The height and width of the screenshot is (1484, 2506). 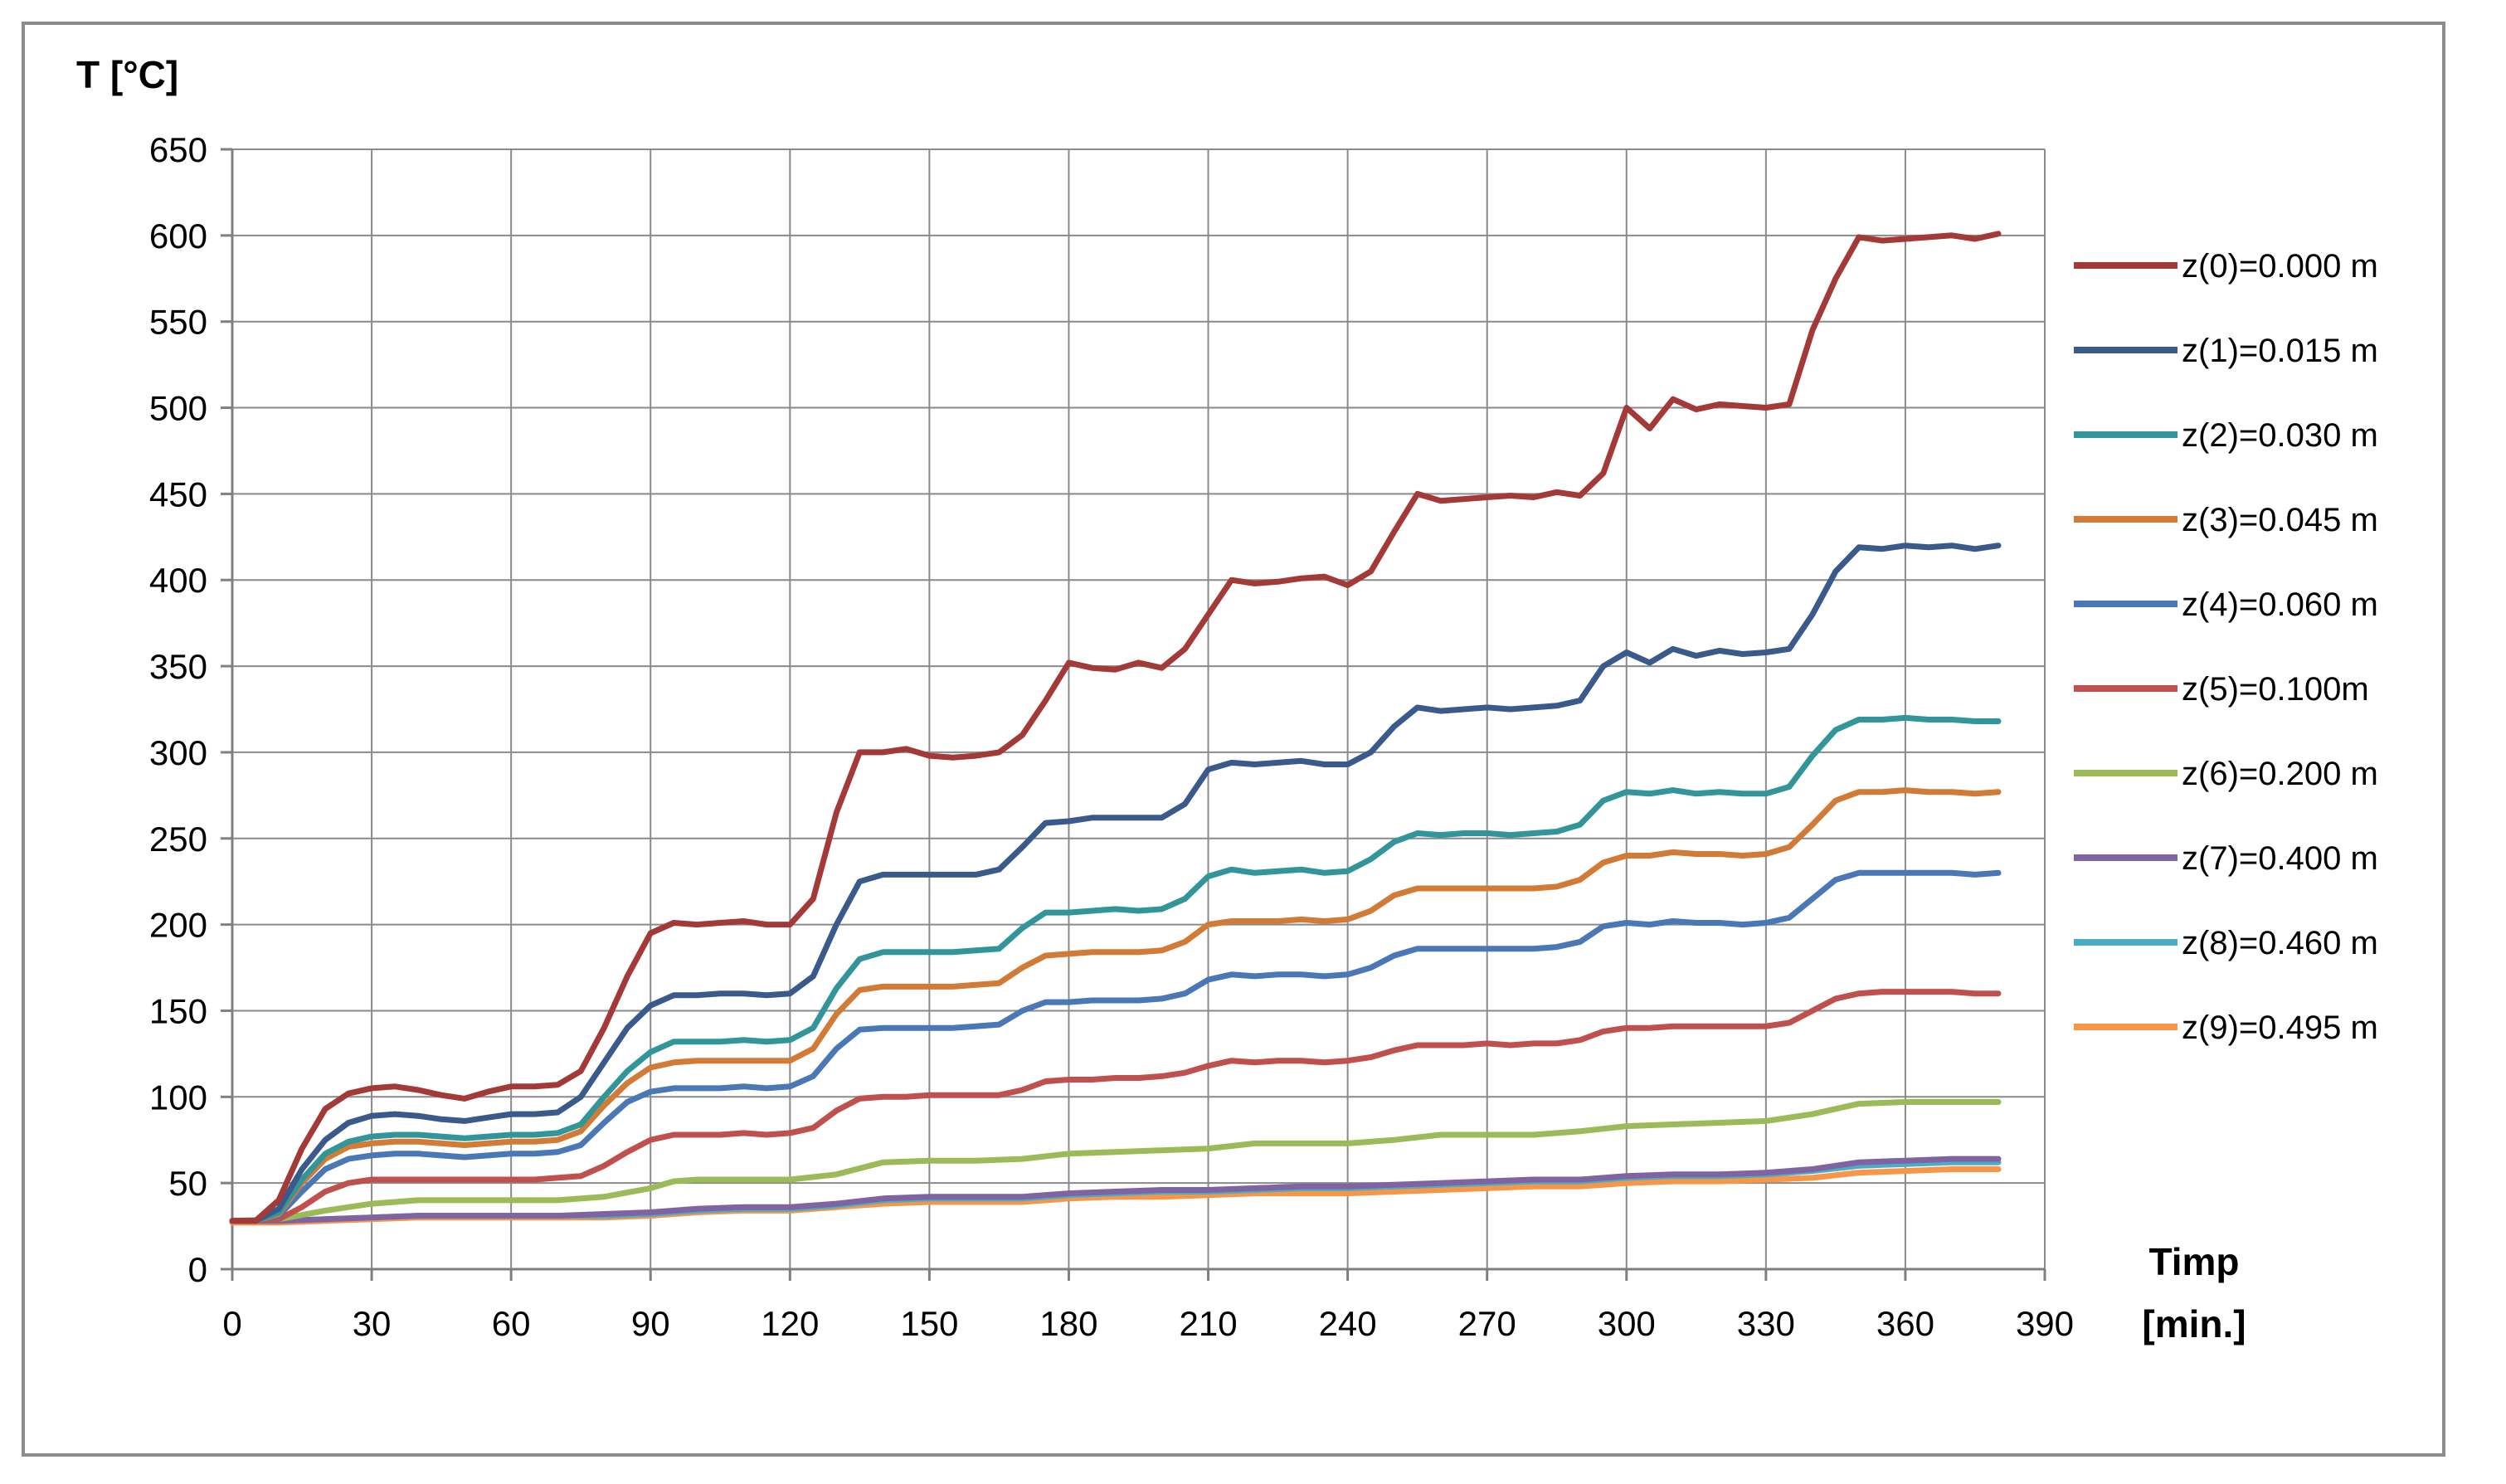 I want to click on series-line-z-6-0-200-m, so click(x=1115, y=1162).